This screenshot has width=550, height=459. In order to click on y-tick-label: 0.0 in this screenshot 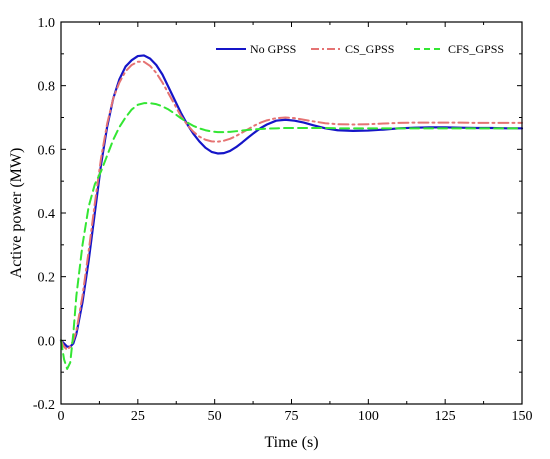, I will do `click(47, 341)`.